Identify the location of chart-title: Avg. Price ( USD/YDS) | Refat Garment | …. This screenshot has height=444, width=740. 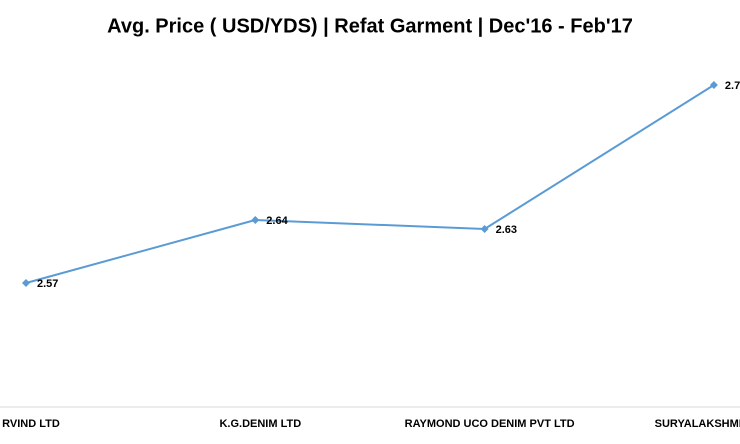
(370, 26).